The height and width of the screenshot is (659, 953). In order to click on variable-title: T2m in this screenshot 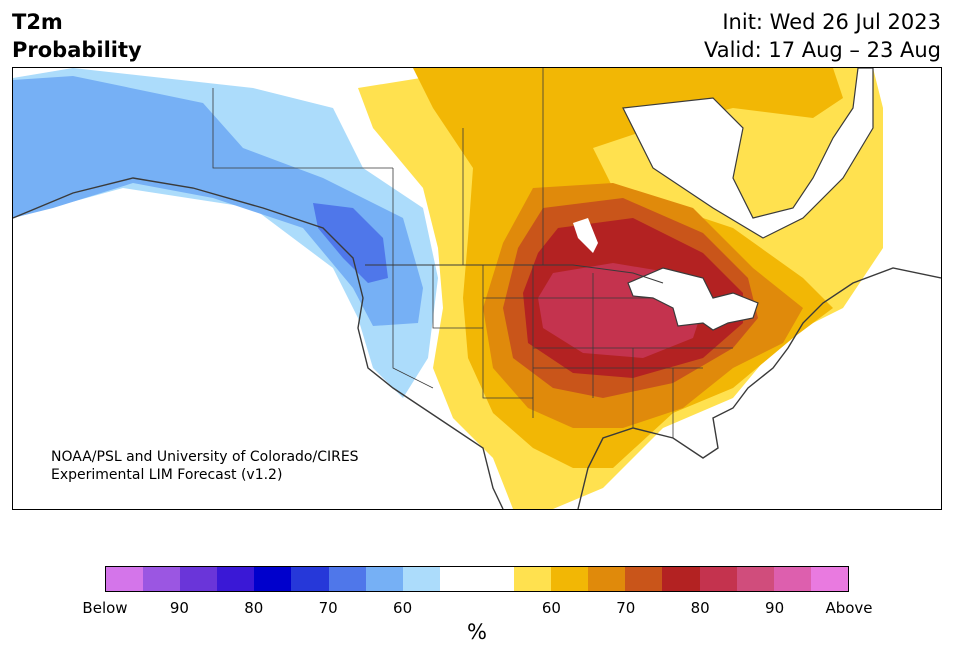, I will do `click(37, 22)`.